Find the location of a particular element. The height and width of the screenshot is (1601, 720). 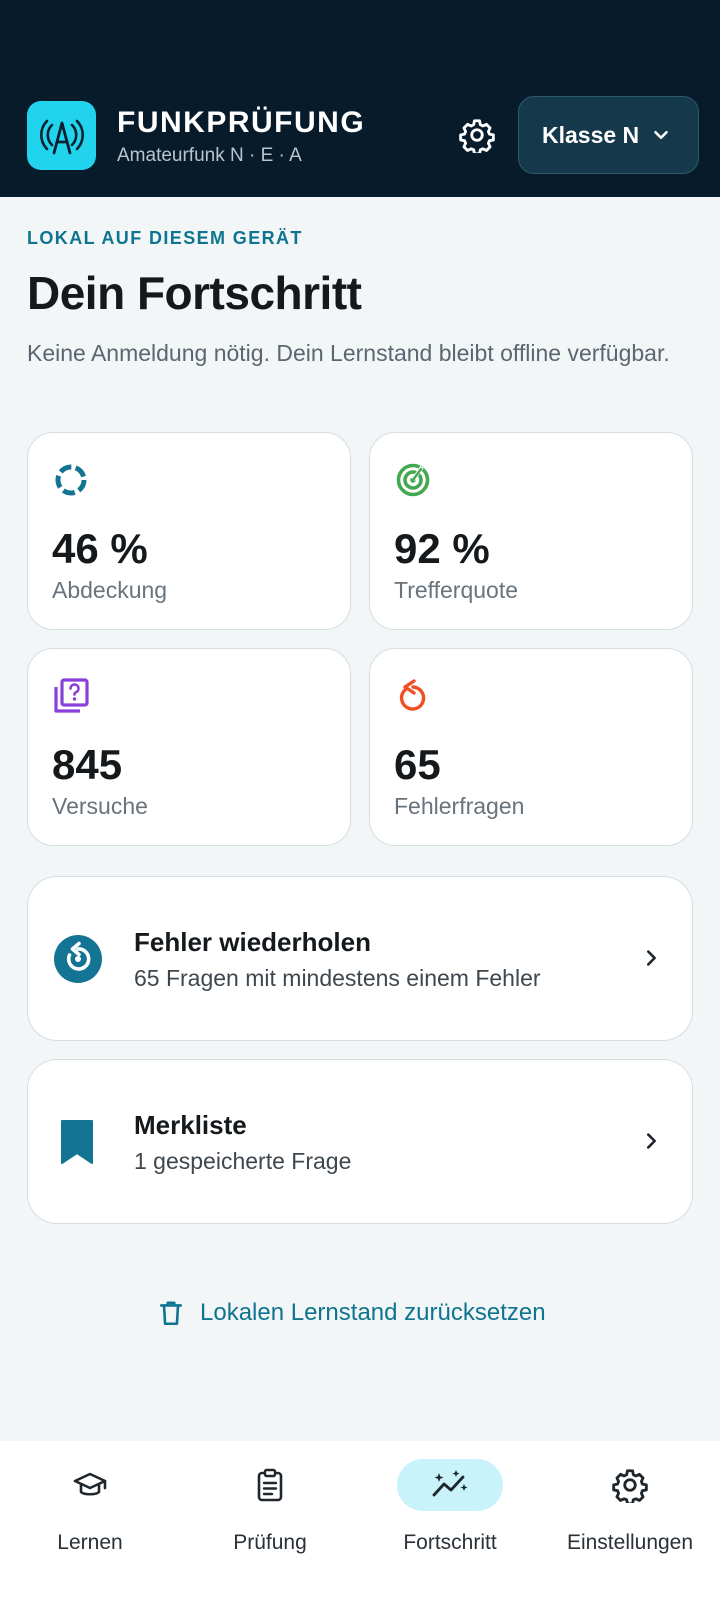

stat-card-error-questions: 65 Fehlerfragen is located at coordinates (531, 747).